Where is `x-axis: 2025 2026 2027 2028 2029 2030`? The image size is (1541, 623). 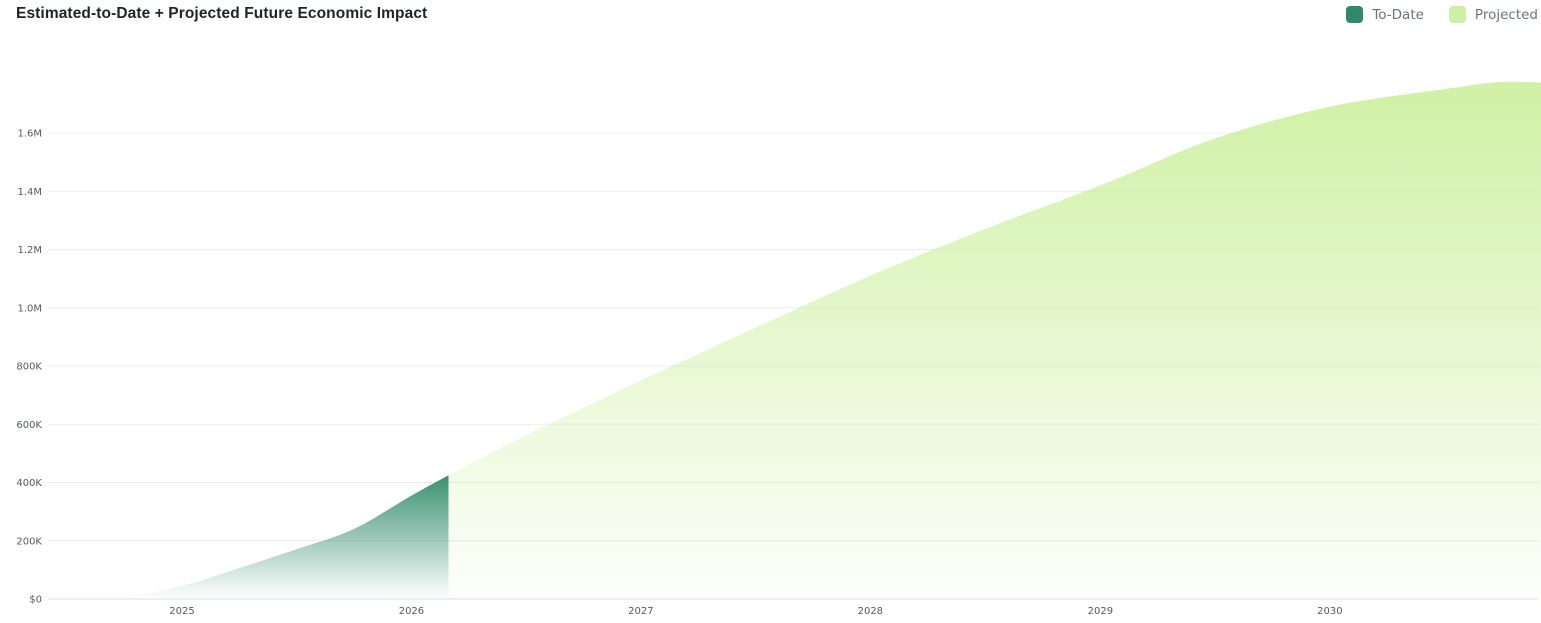
x-axis: 2025 2026 2027 2028 2029 2030 is located at coordinates (755, 611).